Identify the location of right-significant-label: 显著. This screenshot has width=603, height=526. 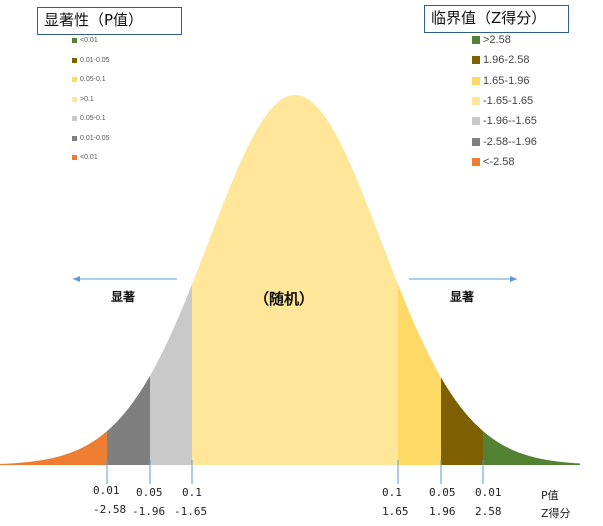
(462, 297).